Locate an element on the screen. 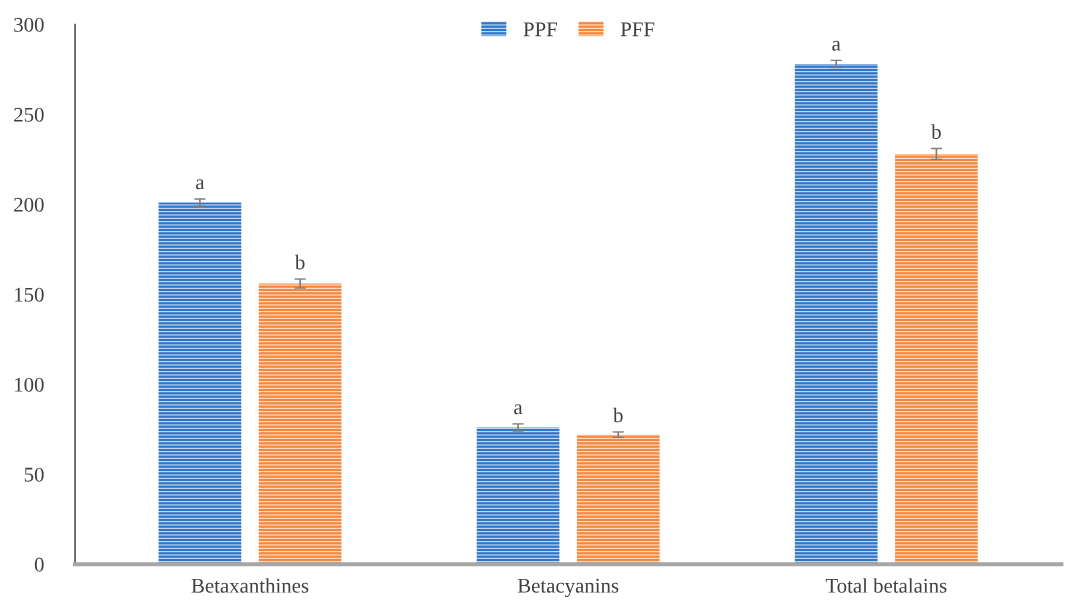  x-tick-label: Total betalains is located at coordinates (886, 585).